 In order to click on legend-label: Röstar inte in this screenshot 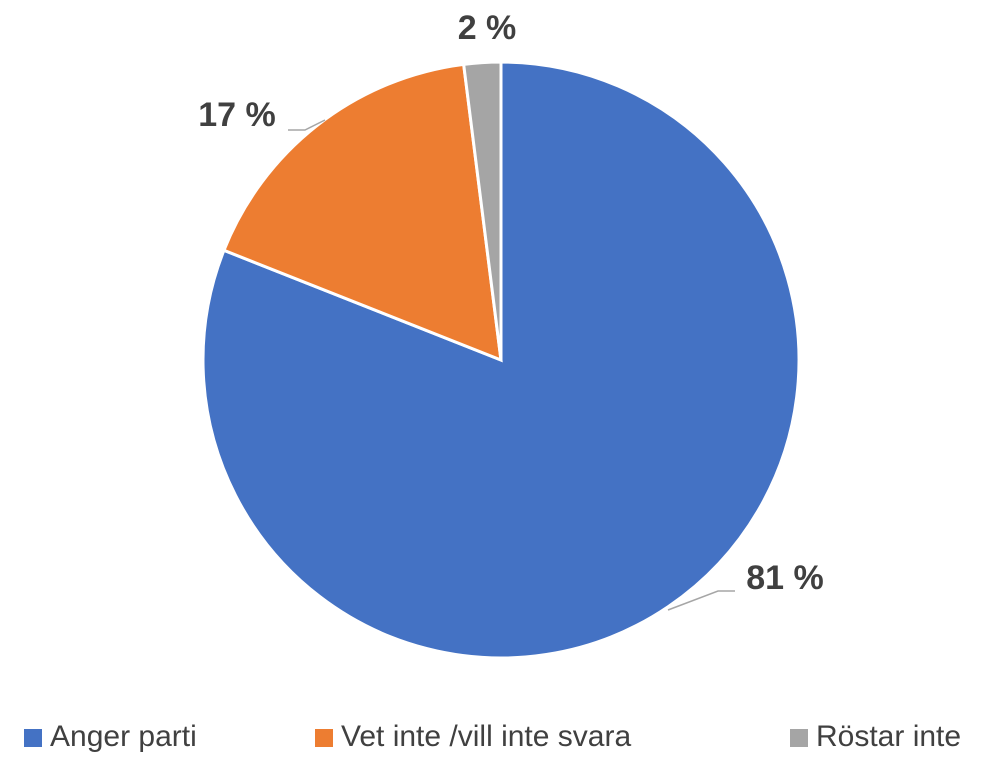, I will do `click(888, 736)`.